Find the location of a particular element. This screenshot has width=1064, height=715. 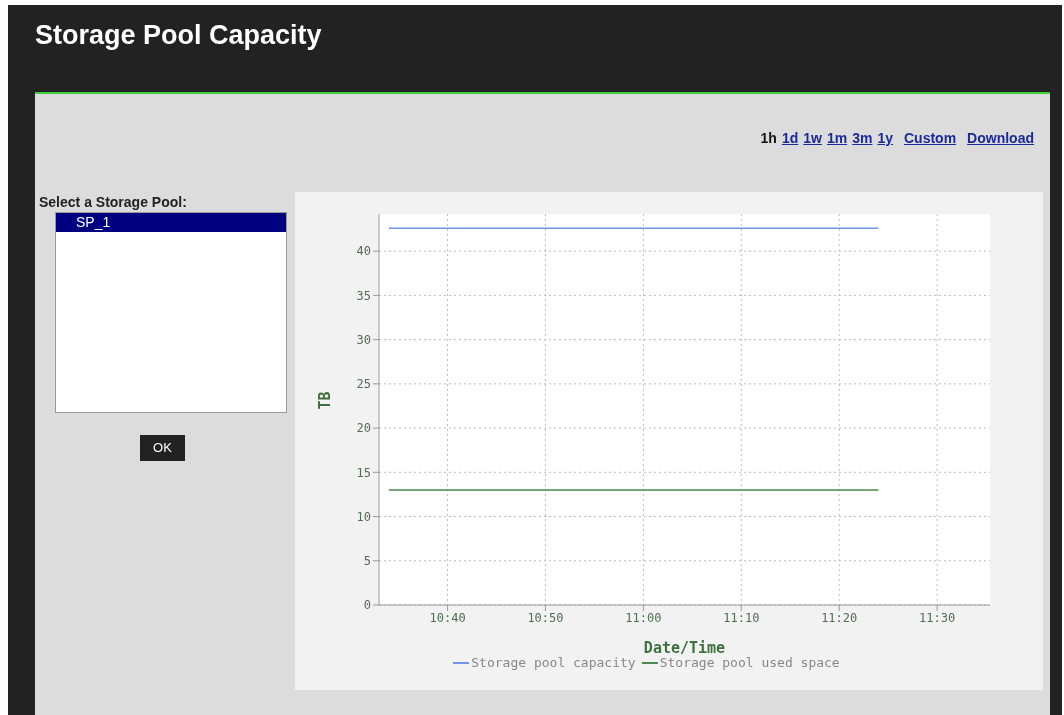

y-tick-label: 20 is located at coordinates (363, 428).